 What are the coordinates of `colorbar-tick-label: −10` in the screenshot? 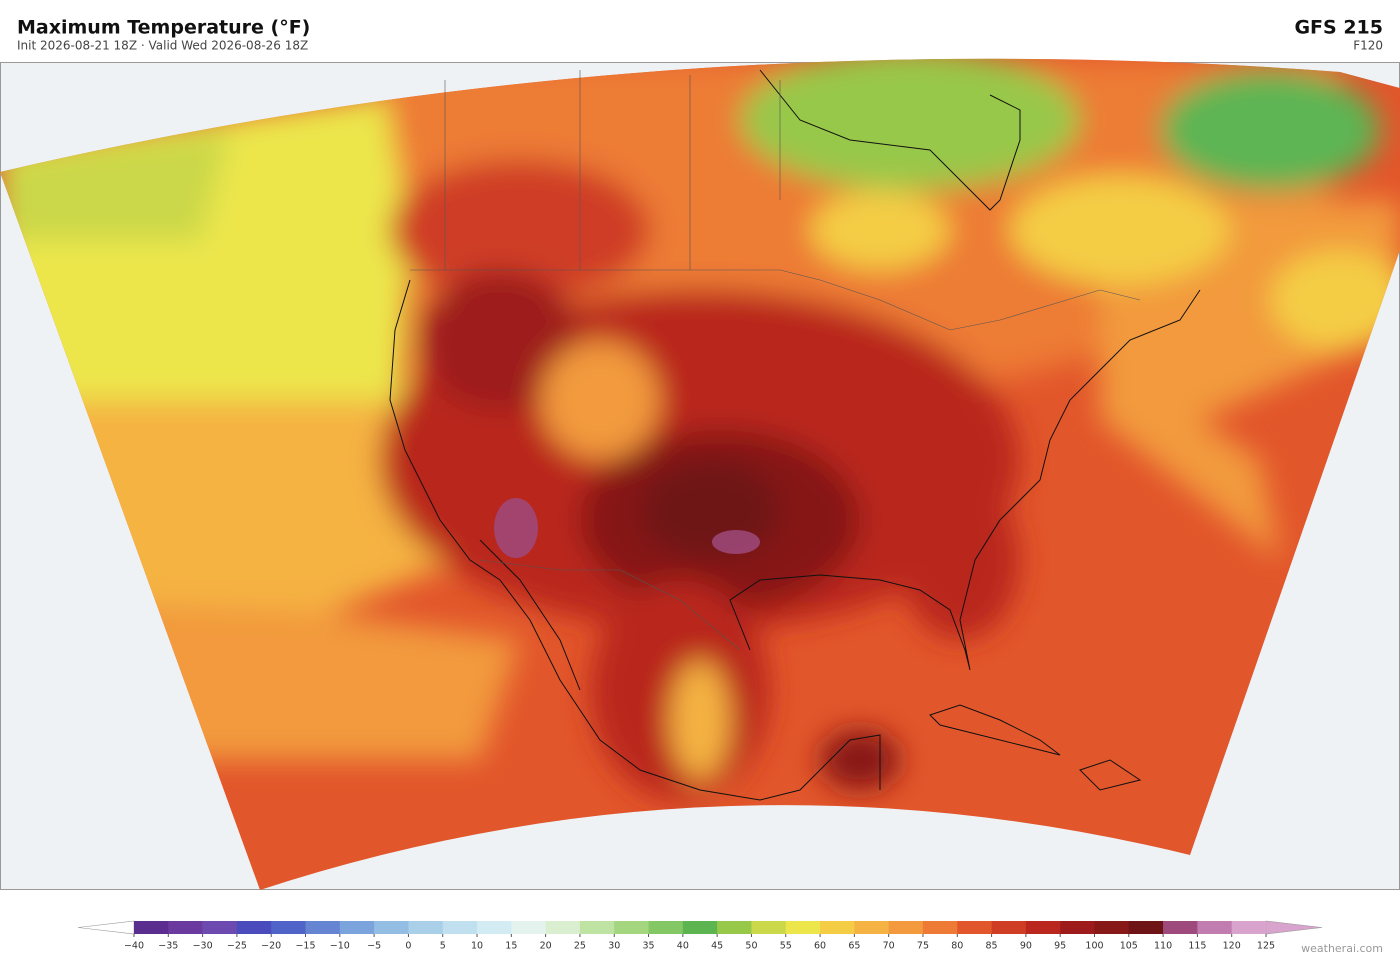 It's located at (340, 946).